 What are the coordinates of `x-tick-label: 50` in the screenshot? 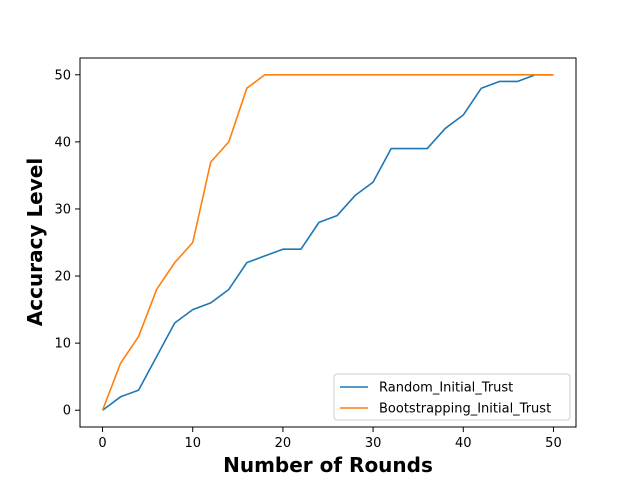 It's located at (553, 443).